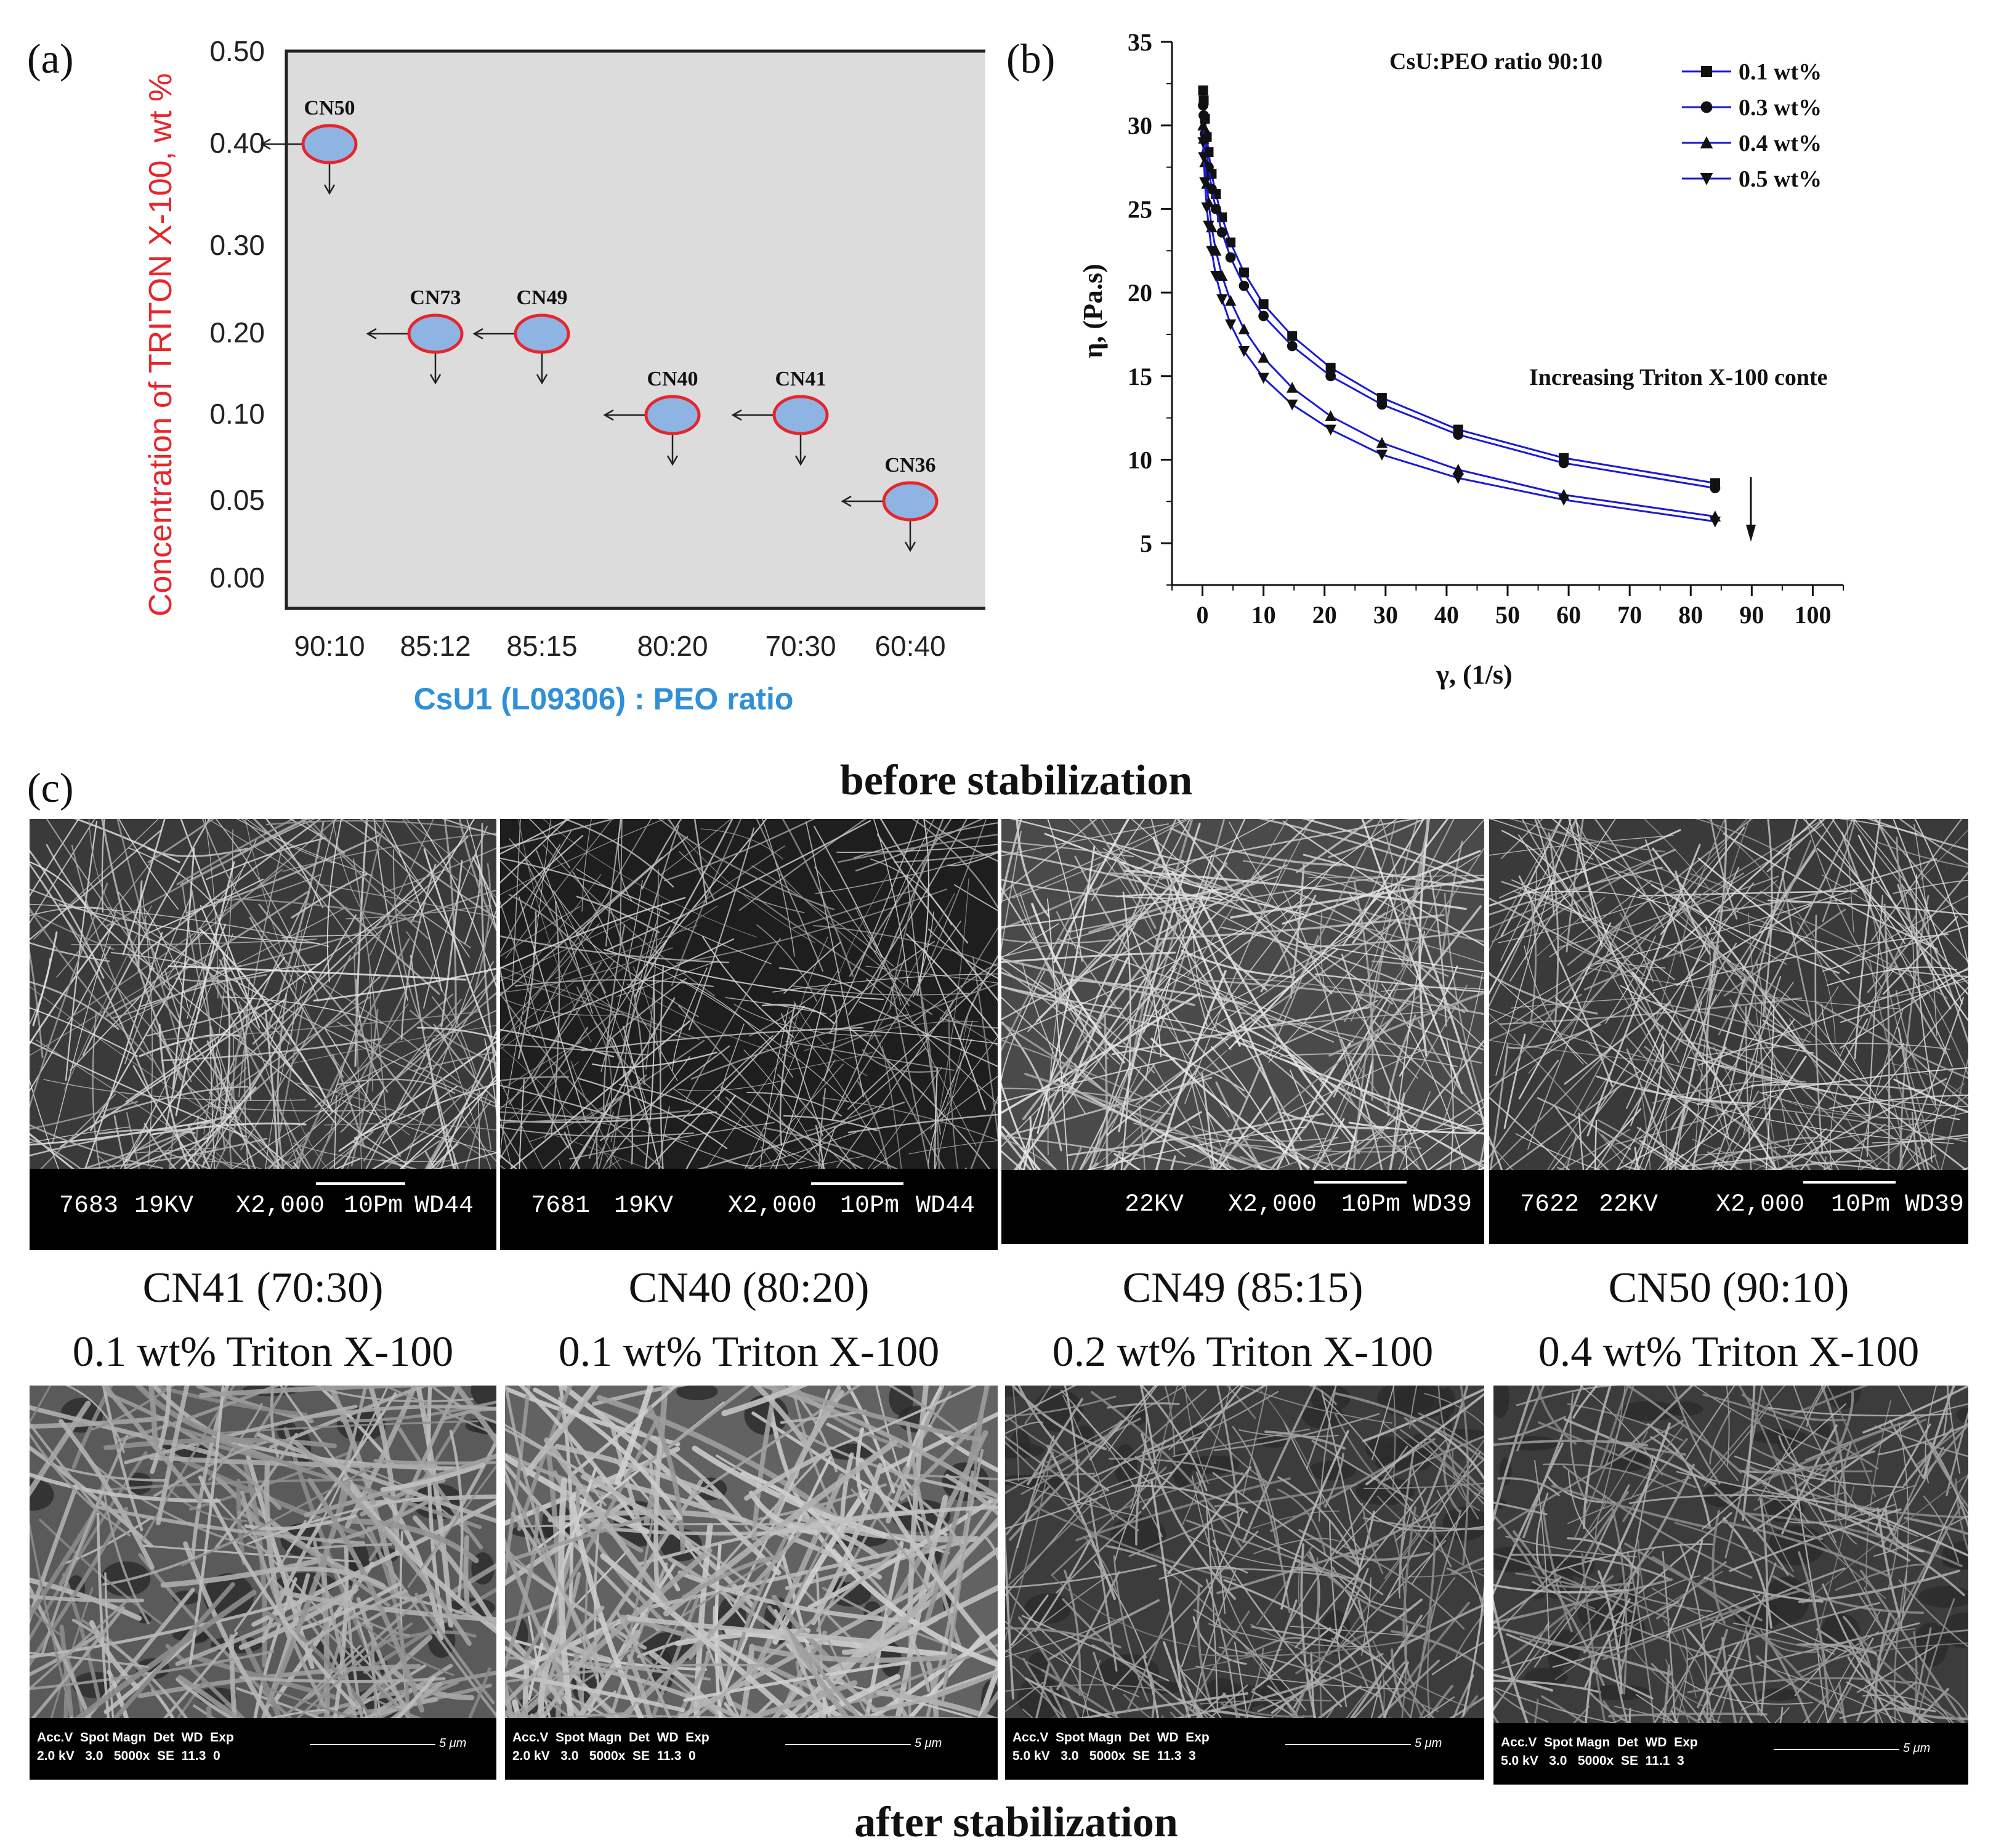 This screenshot has height=1848, width=1996. I want to click on x-axis-label-b: γ, (1/s), so click(1474, 675).